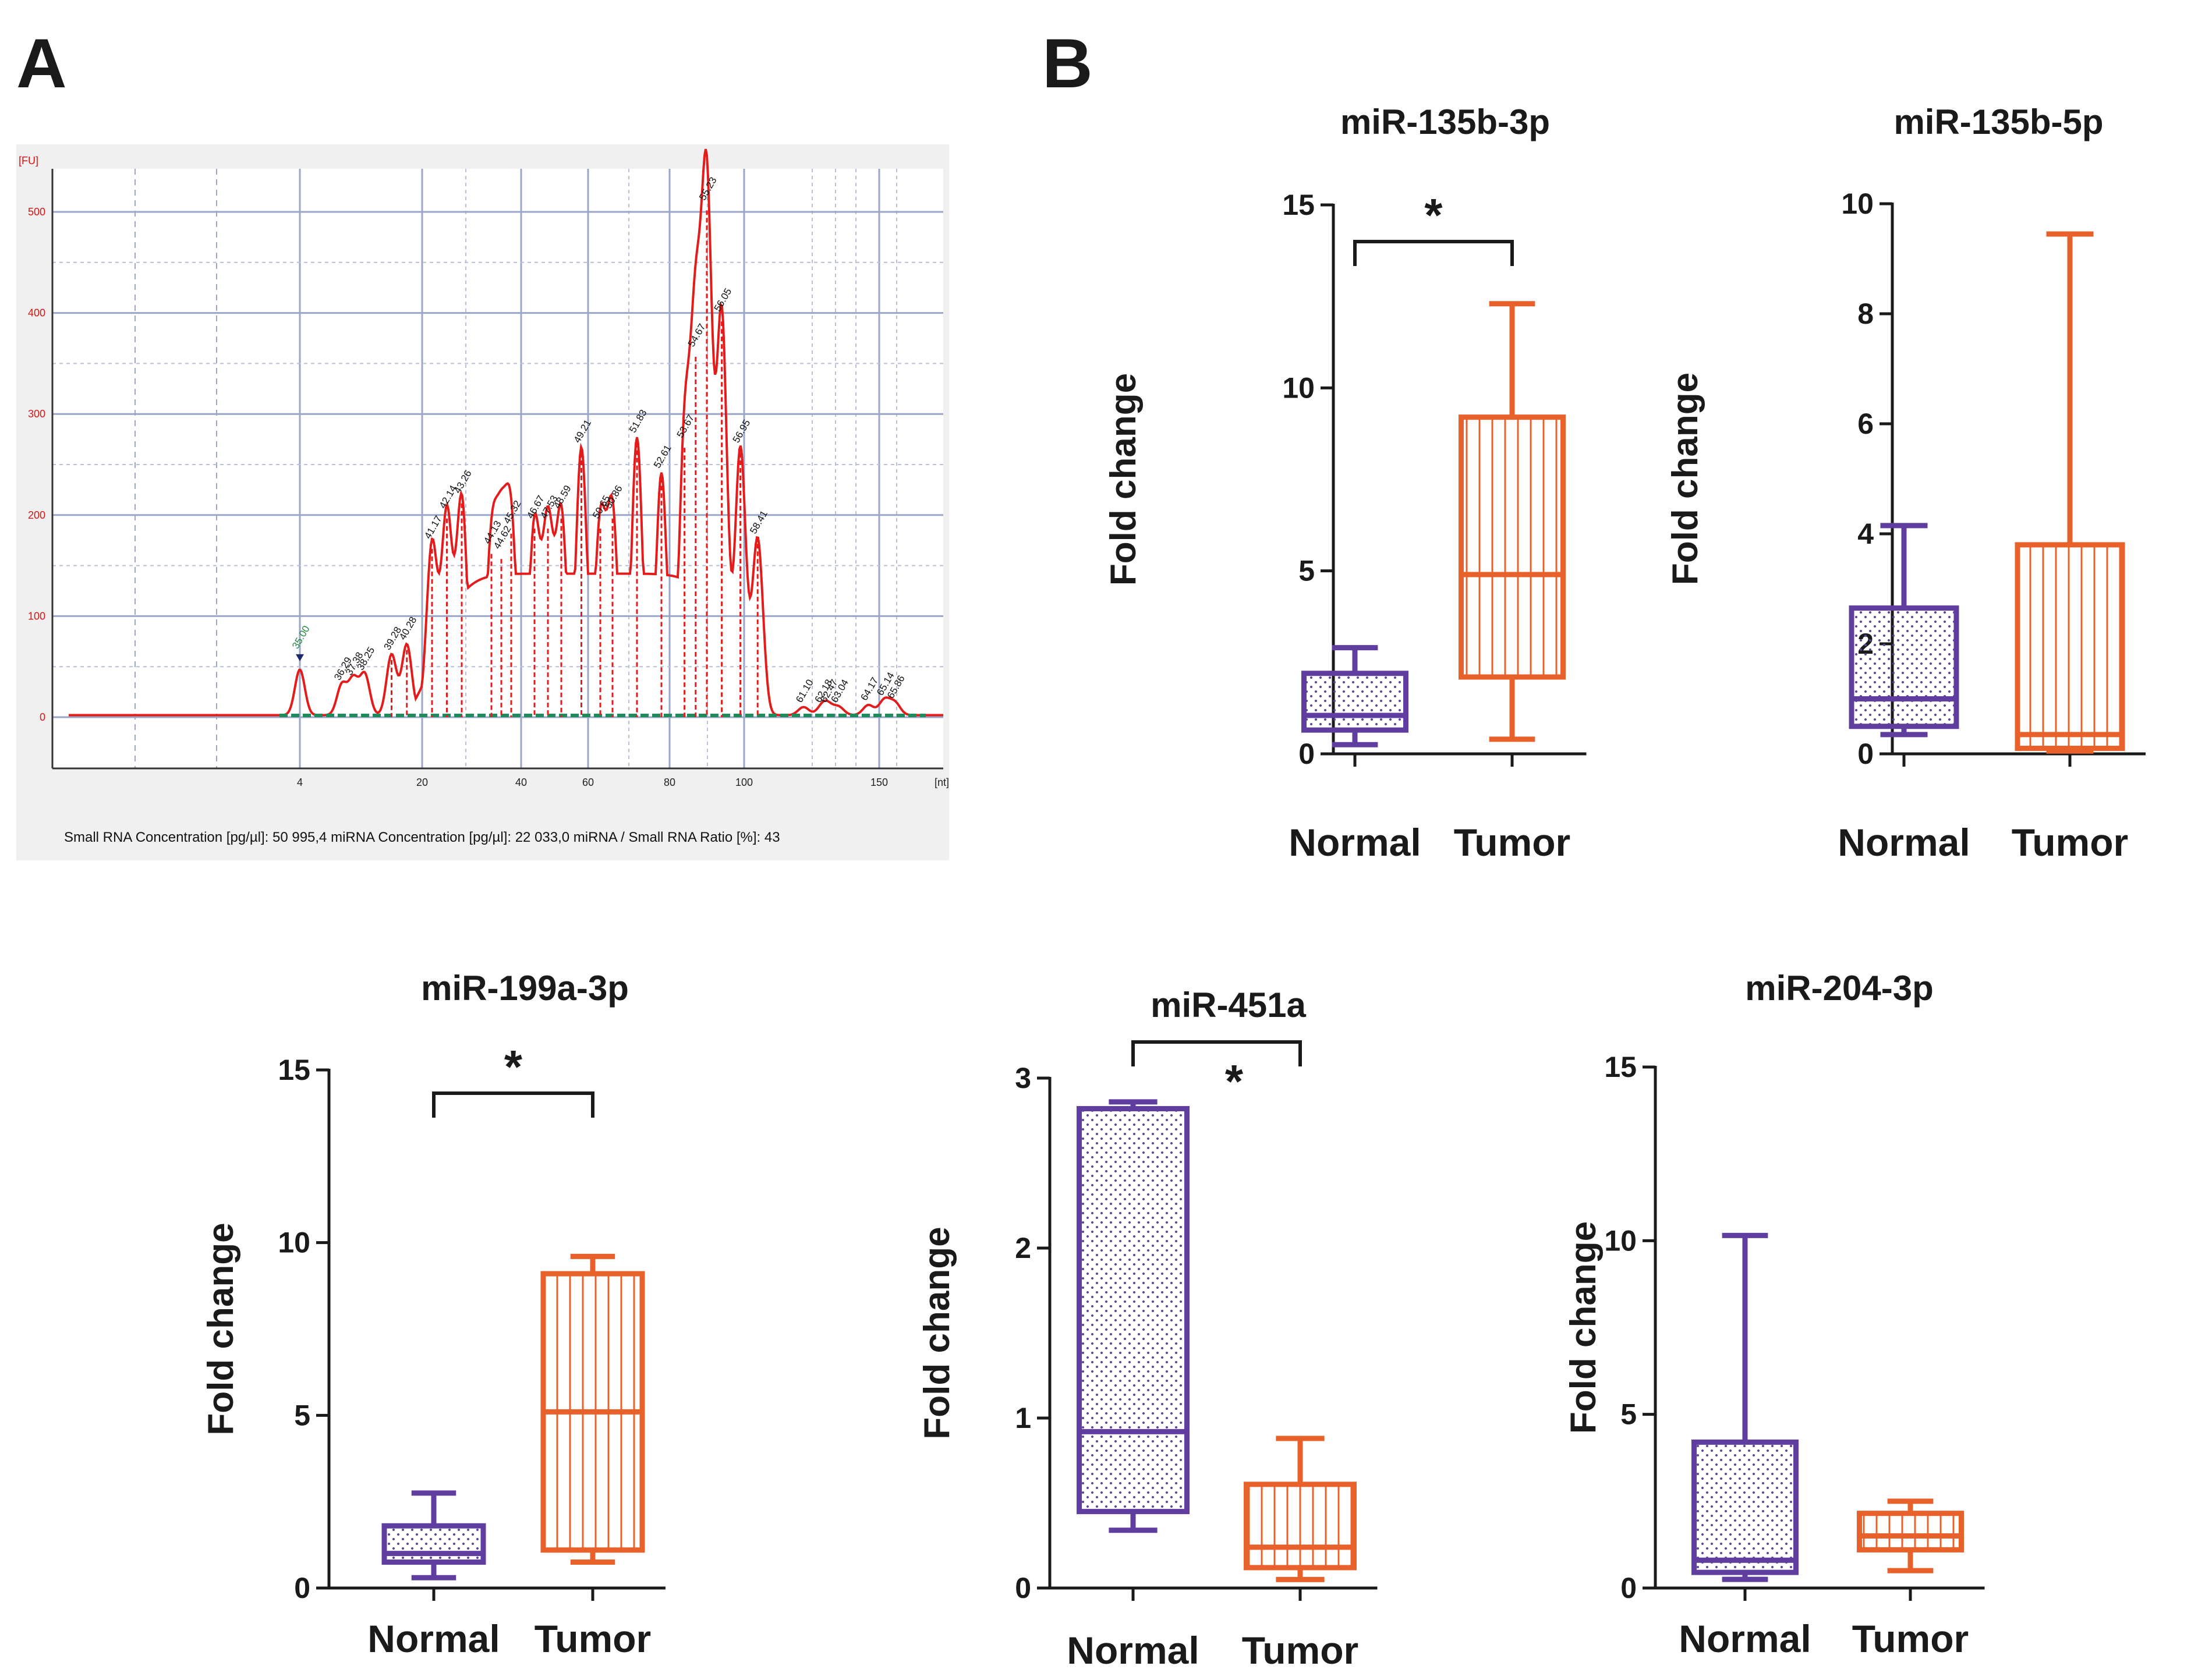 This screenshot has width=2198, height=1680. I want to click on y-tick-label: 3, so click(1023, 1078).